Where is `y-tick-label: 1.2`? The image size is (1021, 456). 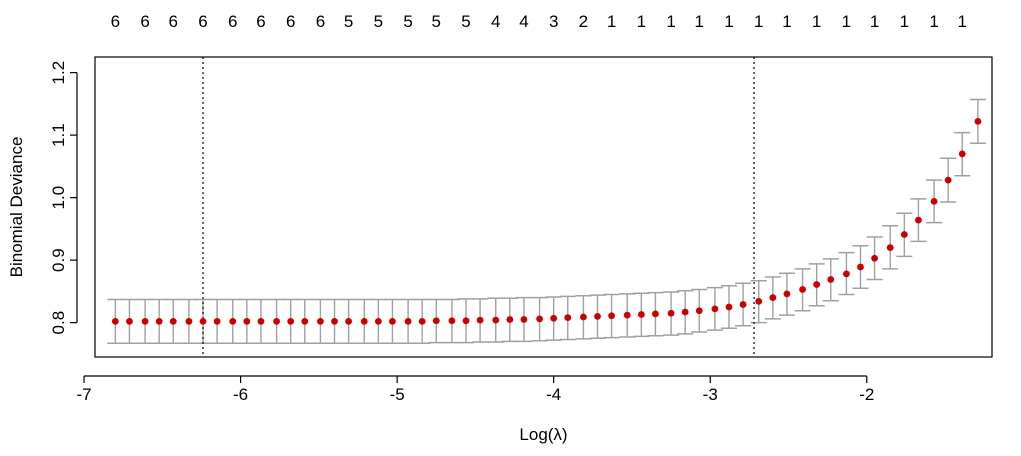
y-tick-label: 1.2 is located at coordinates (58, 73).